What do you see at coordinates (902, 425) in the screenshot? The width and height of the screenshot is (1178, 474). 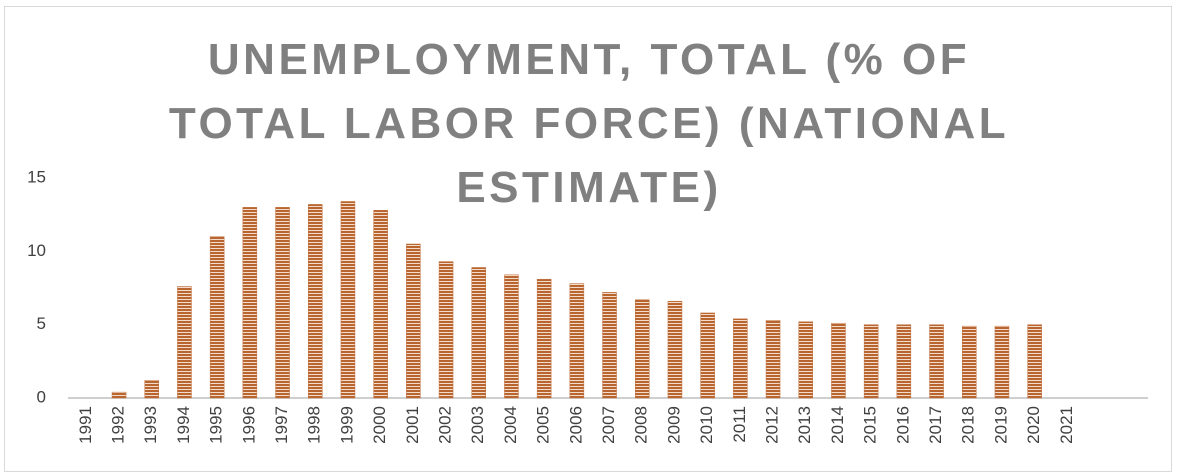 I see `x-tick-label: 2016` at bounding box center [902, 425].